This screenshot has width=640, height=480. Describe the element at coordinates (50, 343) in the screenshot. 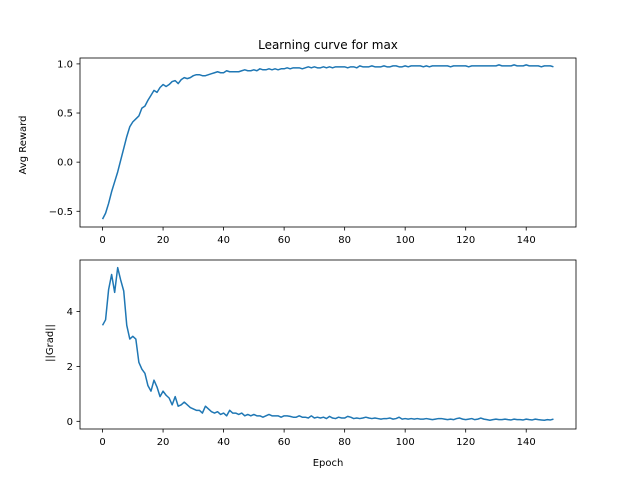

I see `y-axis-label: ||Grad||` at that location.